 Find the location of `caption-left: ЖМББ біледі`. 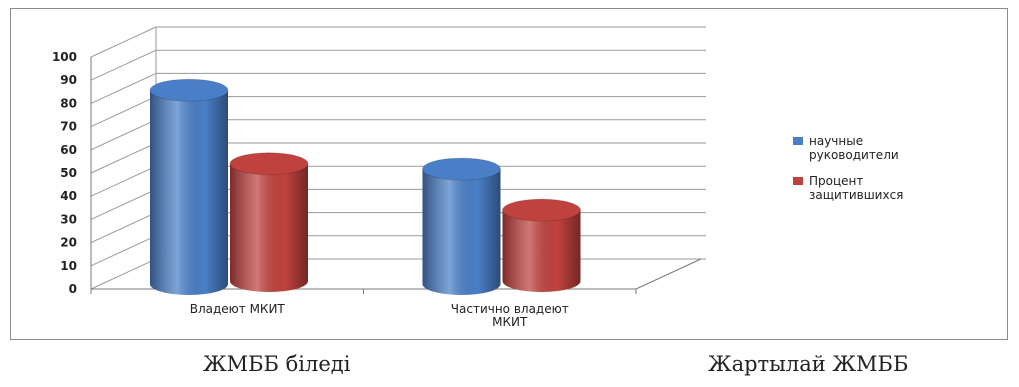

caption-left: ЖМББ біледі is located at coordinates (277, 364).